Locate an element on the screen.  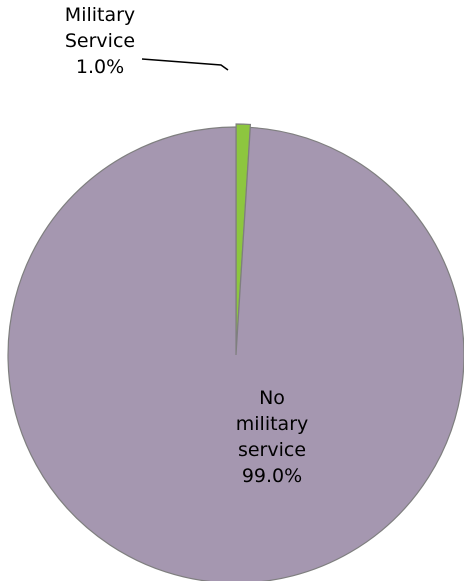
military-service-leader-line is located at coordinates (185, 64).